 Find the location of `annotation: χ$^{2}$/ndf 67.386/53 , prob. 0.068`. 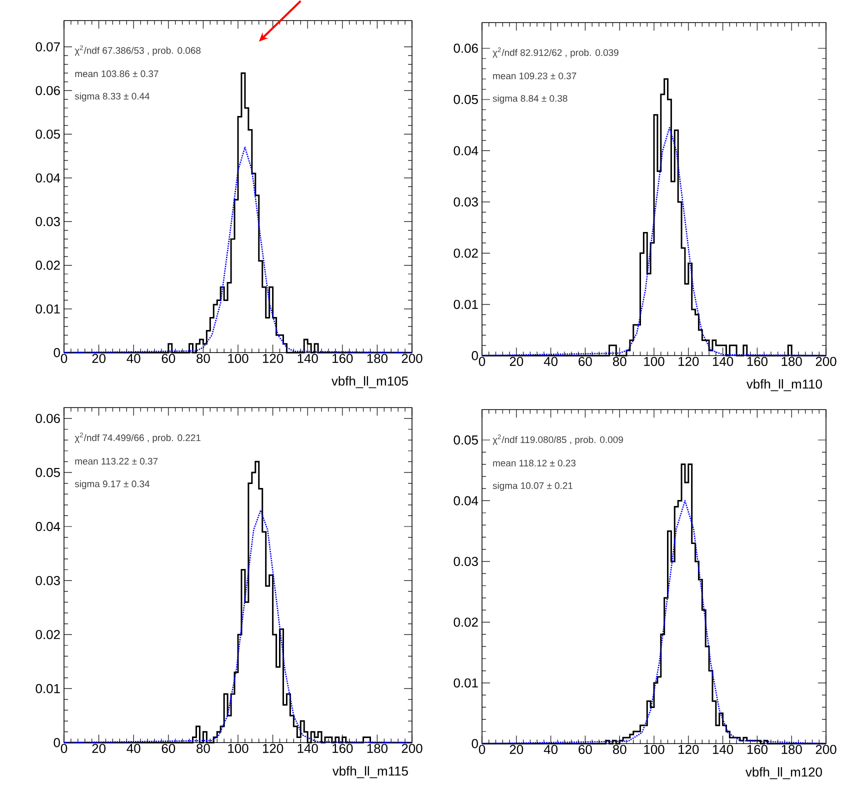

annotation: χ$^{2}$/ndf 67.386/53 , prob. 0.068 is located at coordinates (137, 50).